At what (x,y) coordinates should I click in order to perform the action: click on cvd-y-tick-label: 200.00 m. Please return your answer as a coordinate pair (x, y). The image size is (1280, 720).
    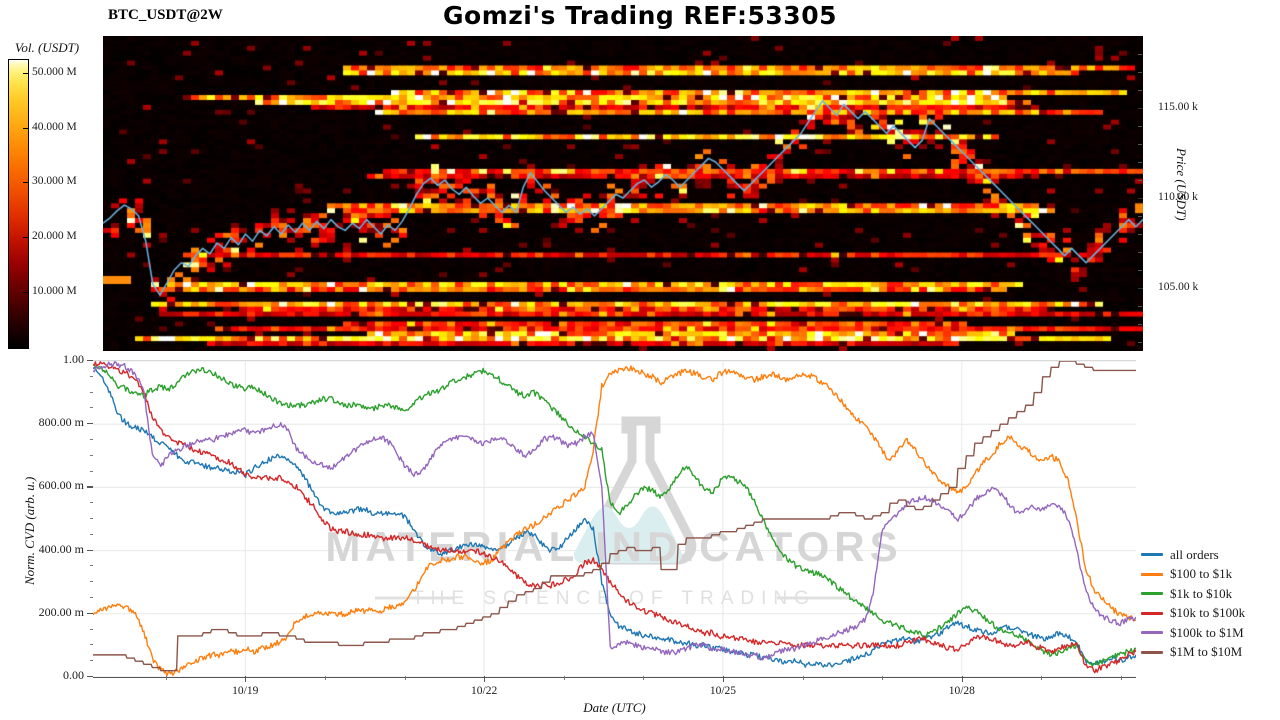
    Looking at the image, I should click on (61, 611).